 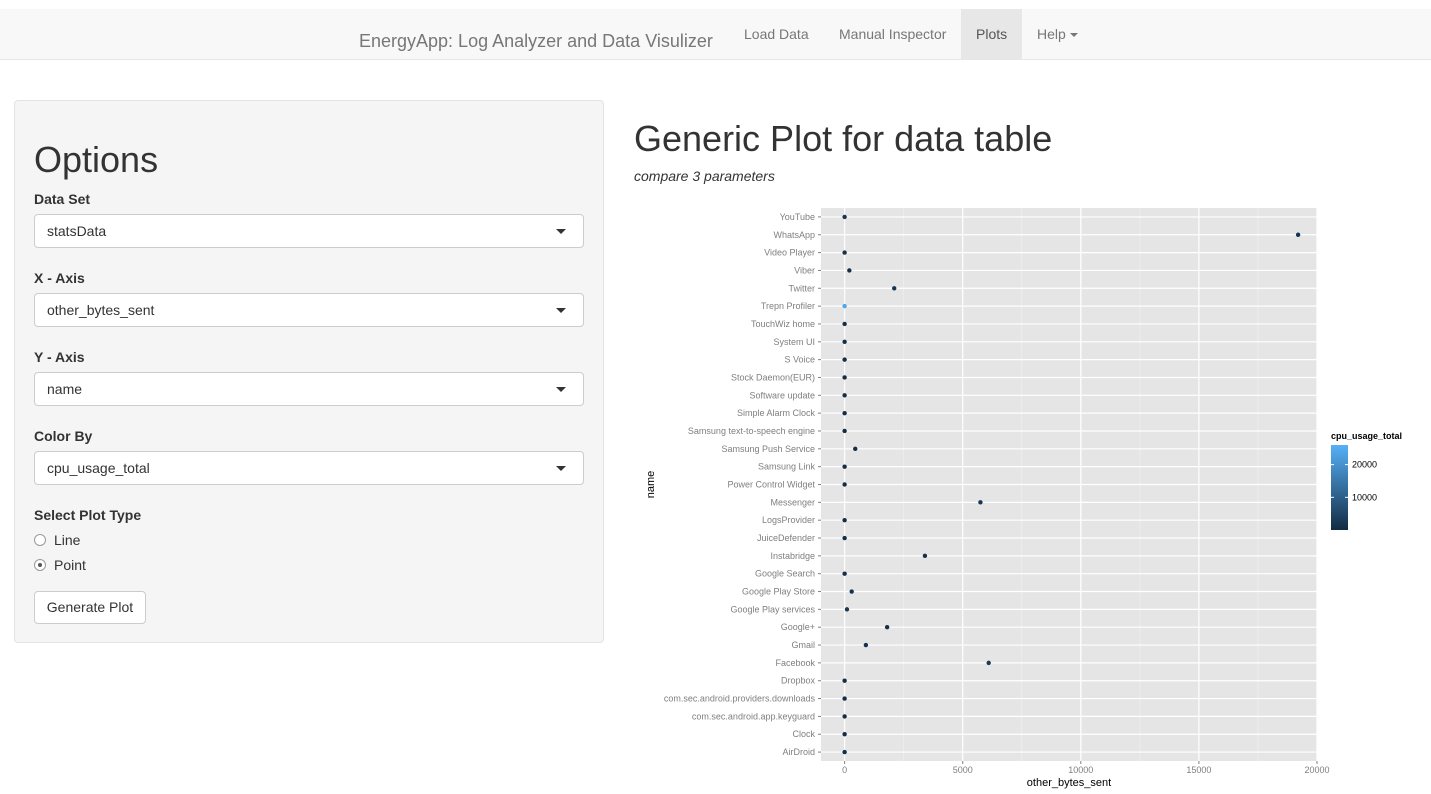 I want to click on caret-down-icon, so click(x=1073, y=35).